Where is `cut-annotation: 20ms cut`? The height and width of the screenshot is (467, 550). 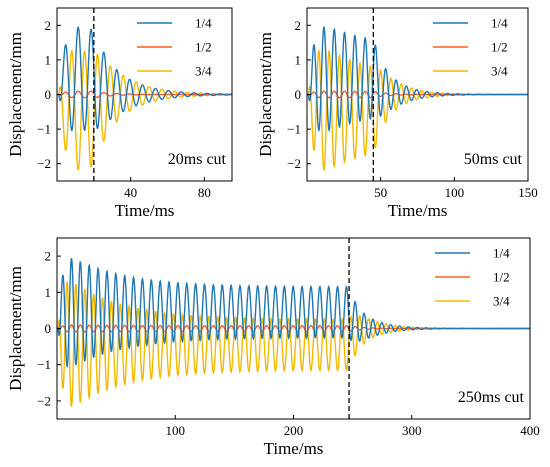 cut-annotation: 20ms cut is located at coordinates (197, 159).